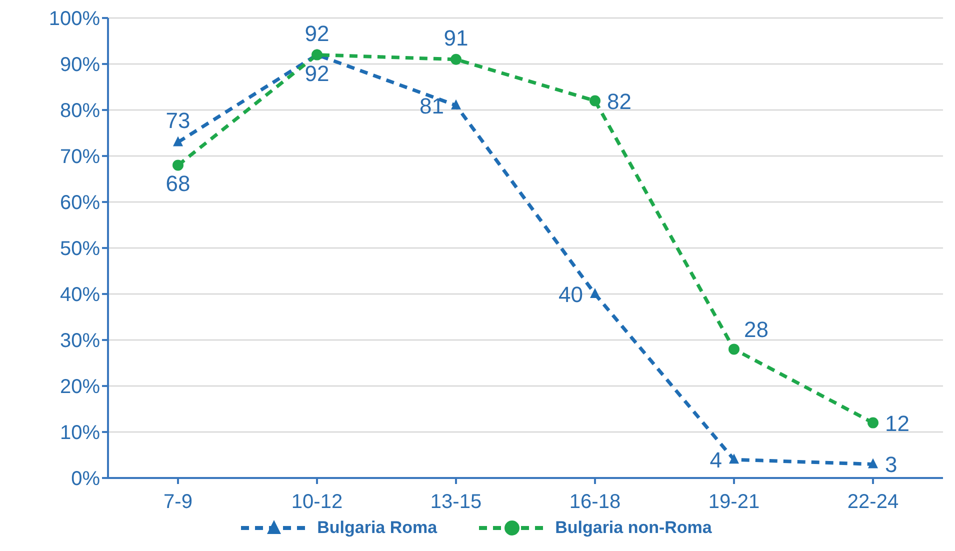 This screenshot has height=551, width=955. What do you see at coordinates (456, 502) in the screenshot?
I see `x-tick-label: 13-15` at bounding box center [456, 502].